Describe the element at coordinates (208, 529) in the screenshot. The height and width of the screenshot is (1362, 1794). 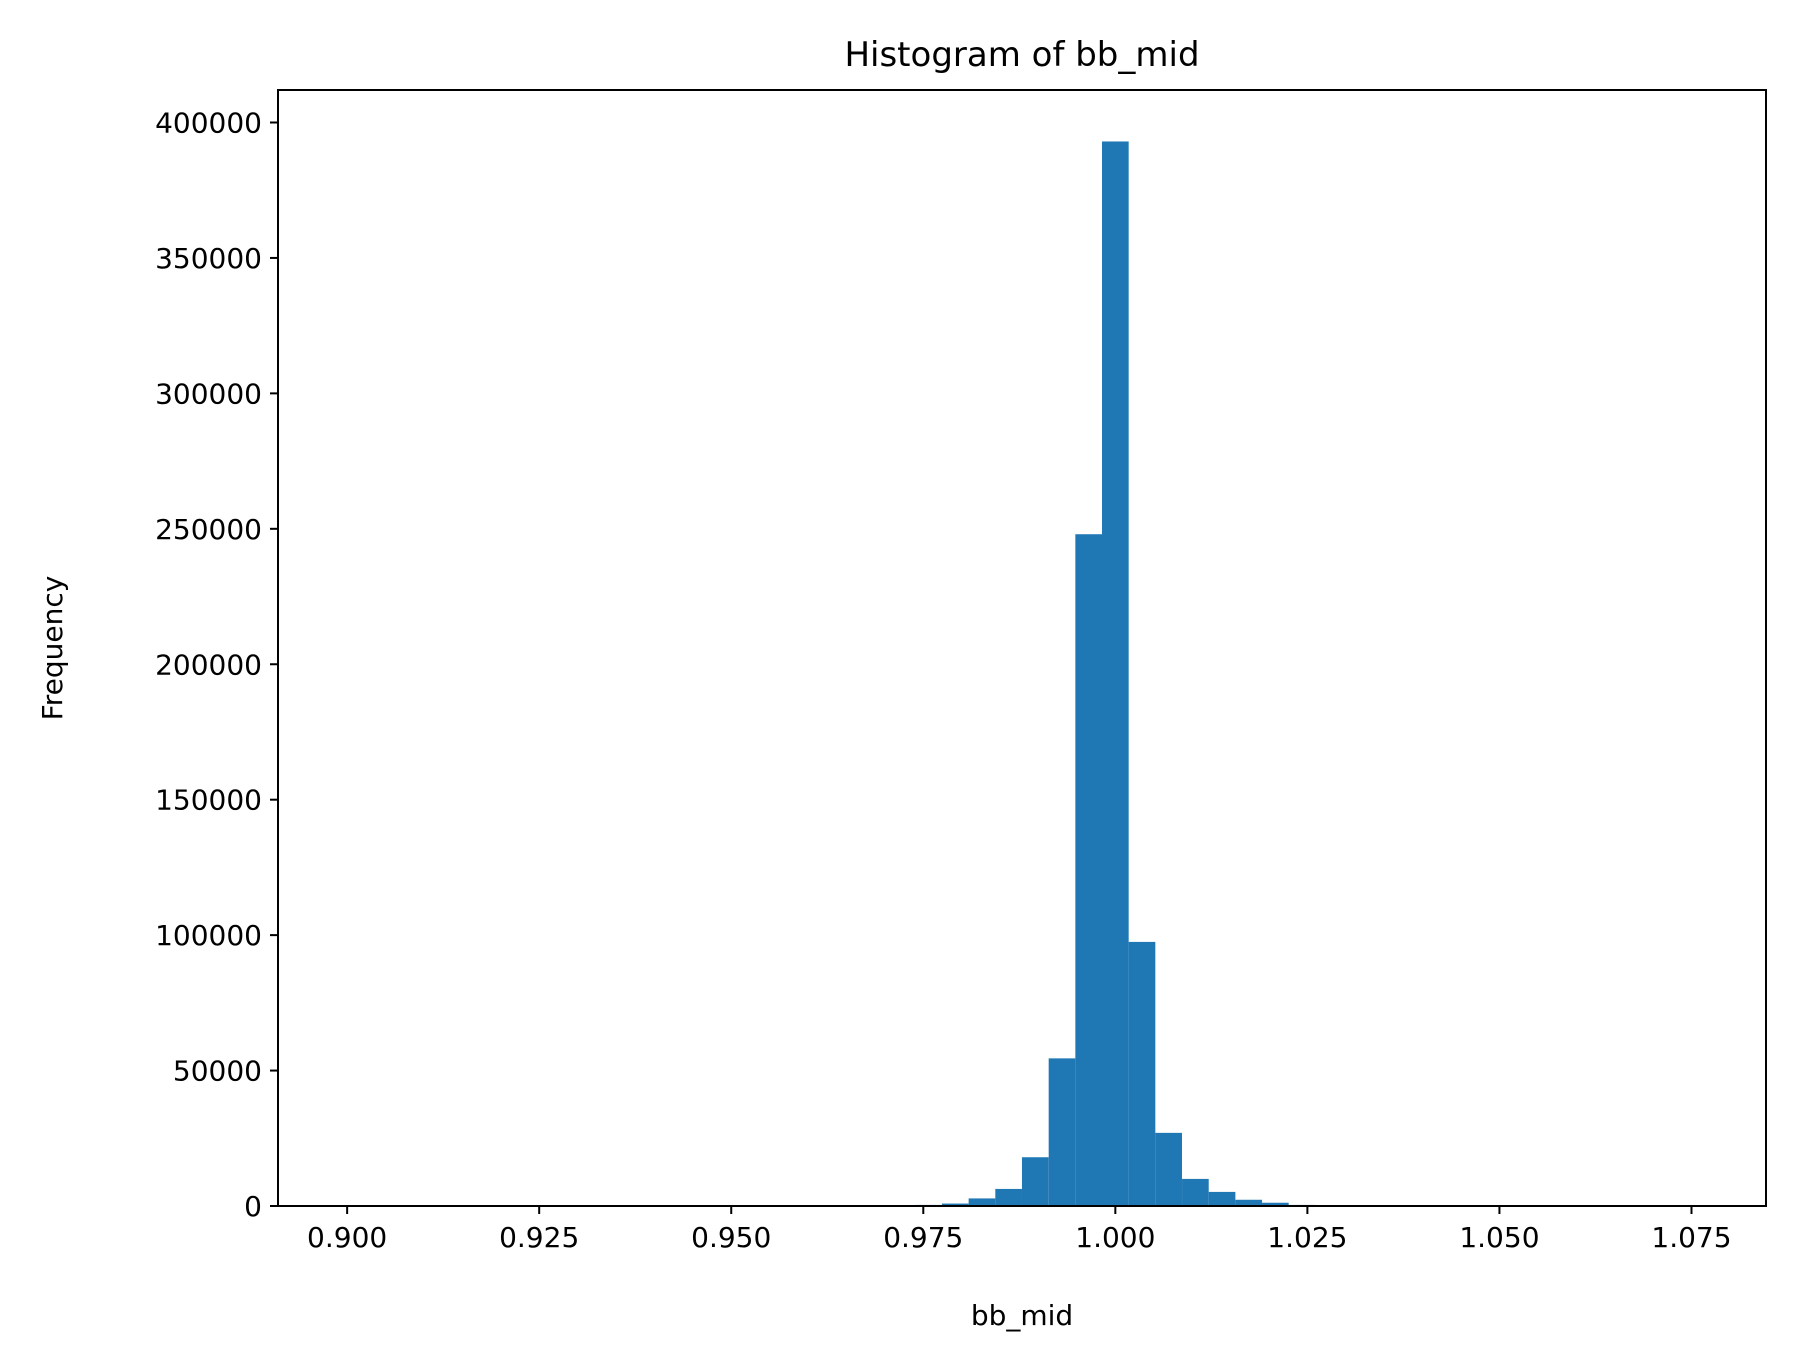
I see `y-tick-label: 250000` at that location.